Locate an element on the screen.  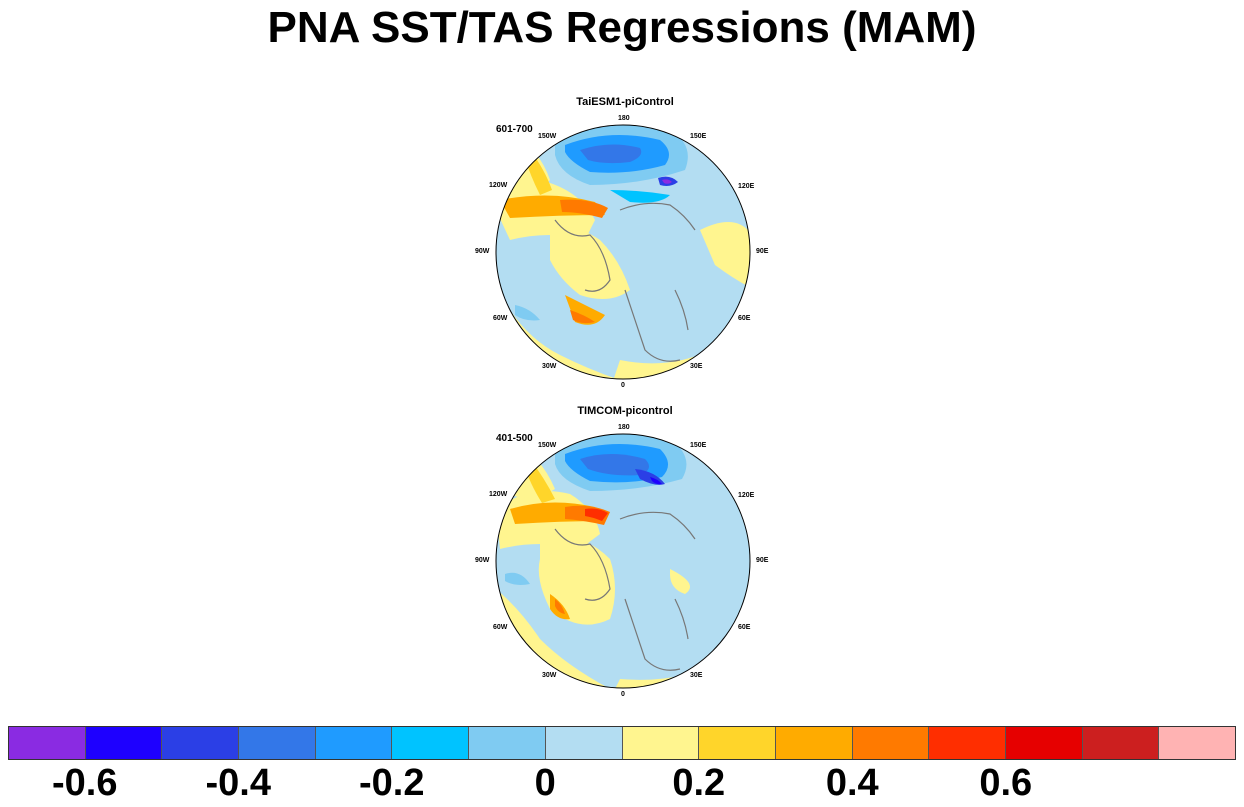
colorbar is located at coordinates (622, 743).